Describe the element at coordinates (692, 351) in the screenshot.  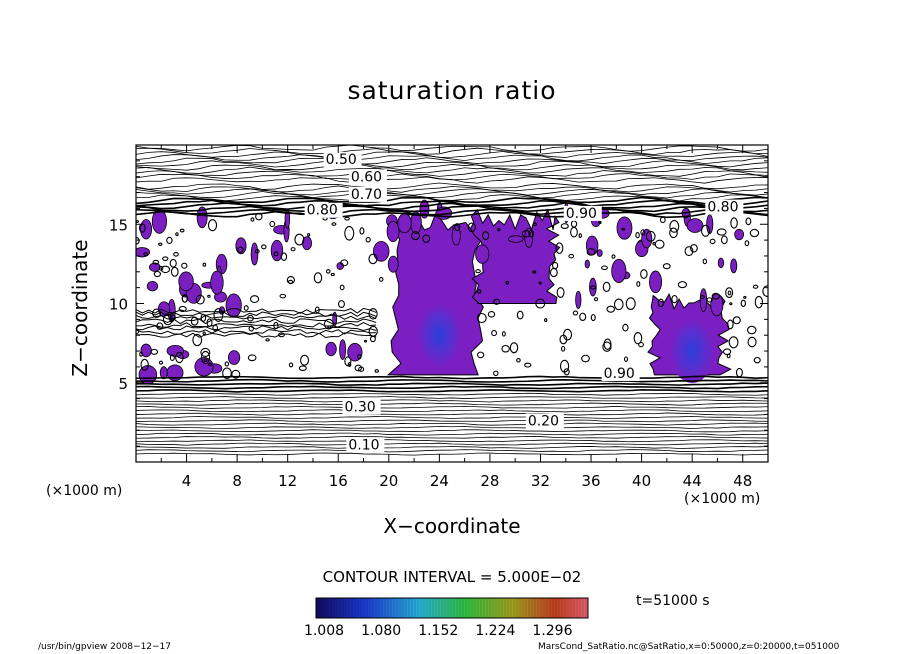
I see `supersat-core` at that location.